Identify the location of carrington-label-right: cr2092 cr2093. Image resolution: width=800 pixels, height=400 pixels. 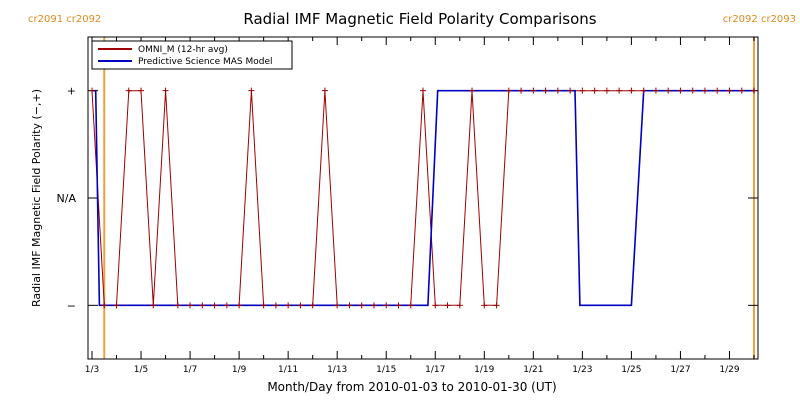
(759, 19).